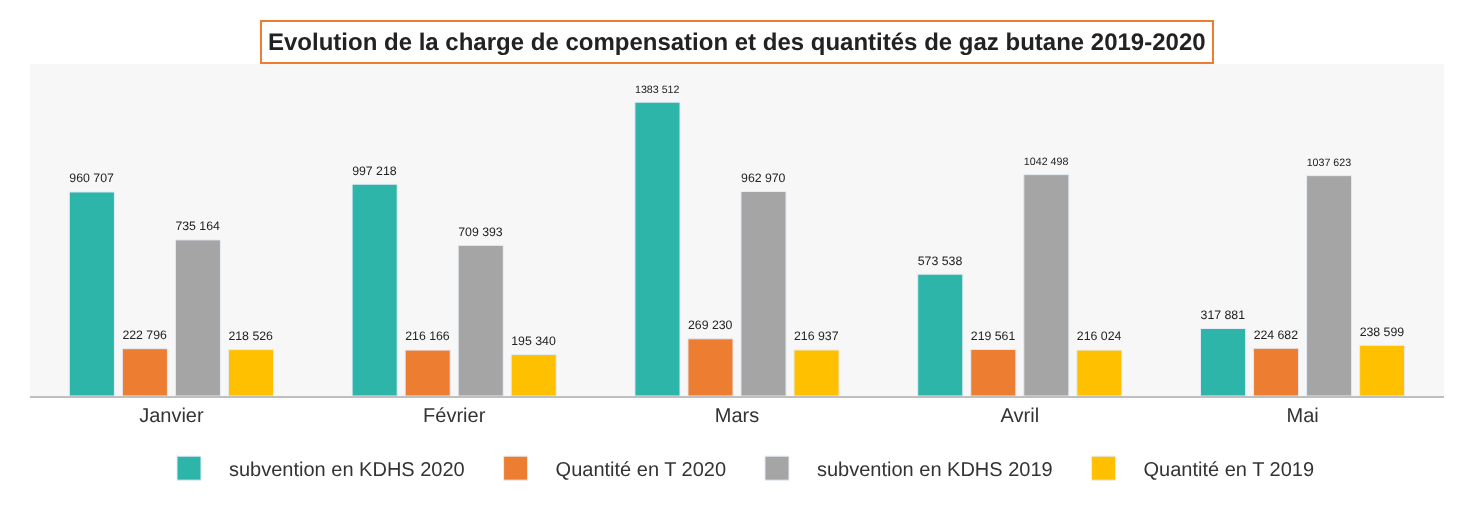 The image size is (1474, 522). I want to click on x-tick-label: Mai, so click(1302, 417).